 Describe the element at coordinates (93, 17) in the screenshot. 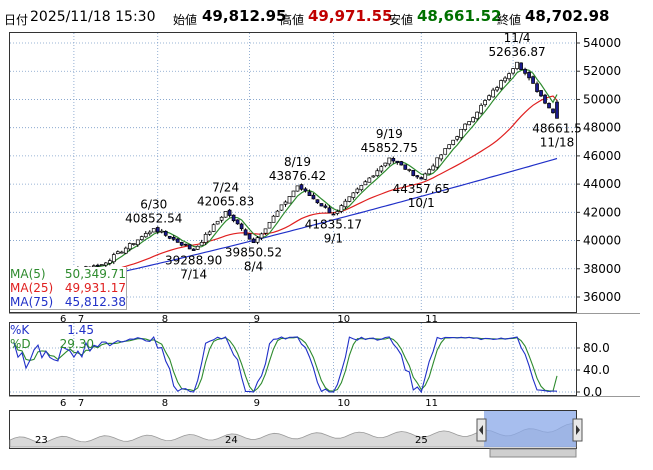

I see `datetime: 2025/11/18 15:30` at that location.